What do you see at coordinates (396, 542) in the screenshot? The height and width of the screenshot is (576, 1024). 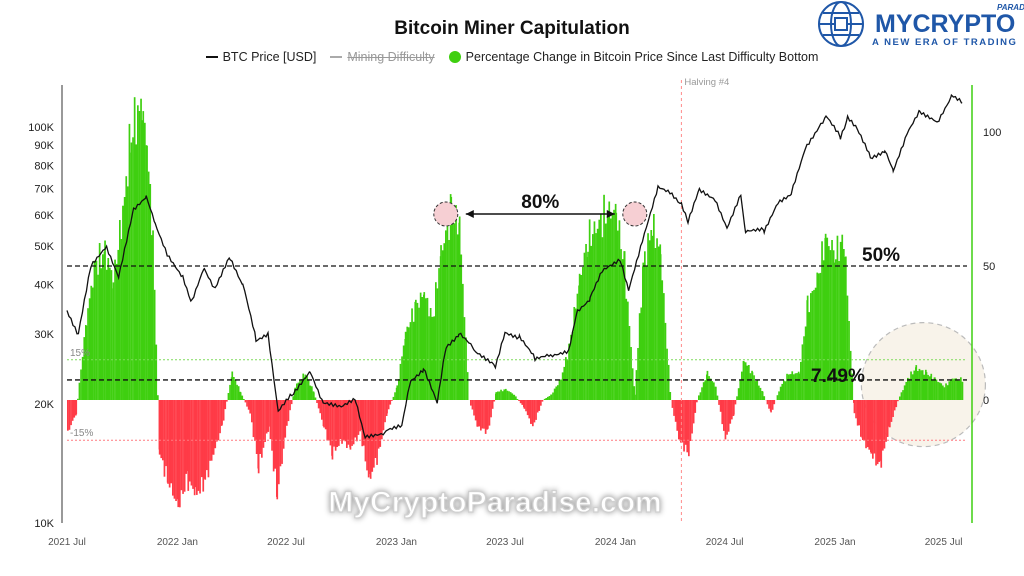 I see `x-tick-label: 2023 Jan` at bounding box center [396, 542].